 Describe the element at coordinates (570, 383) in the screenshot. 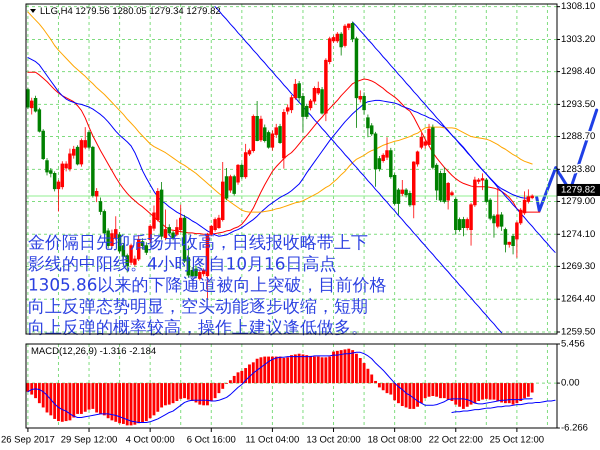

I see `y-tick-label: 0.00` at that location.